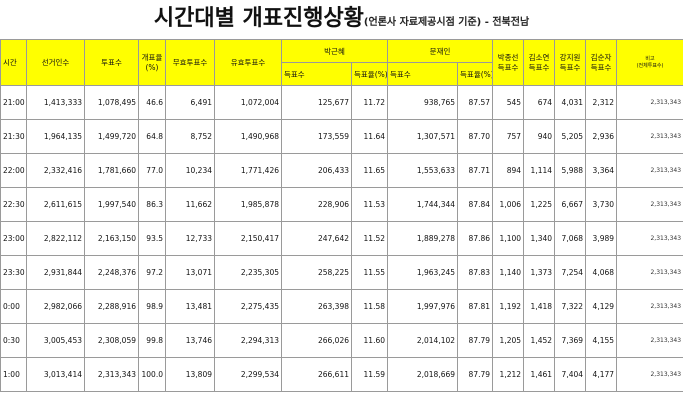  I want to click on park-rate-cell: 11.55, so click(369, 272).